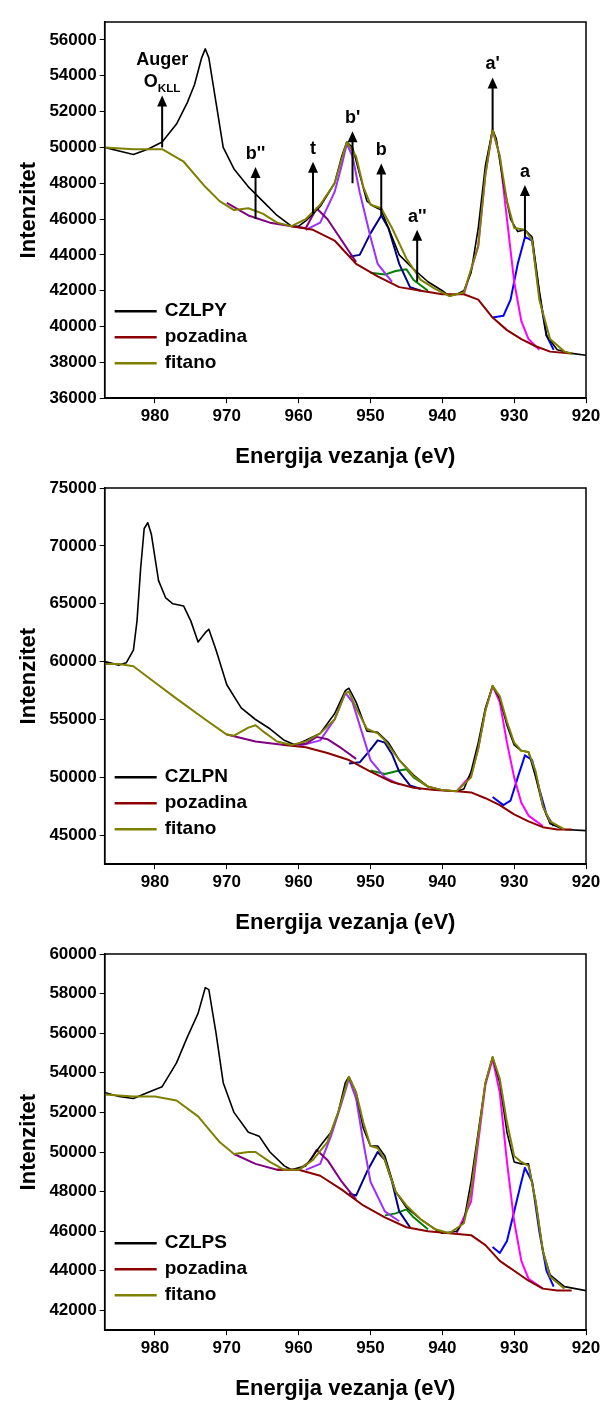 The image size is (616, 1423). Describe the element at coordinates (417, 215) in the screenshot. I see `annotation: a''` at that location.